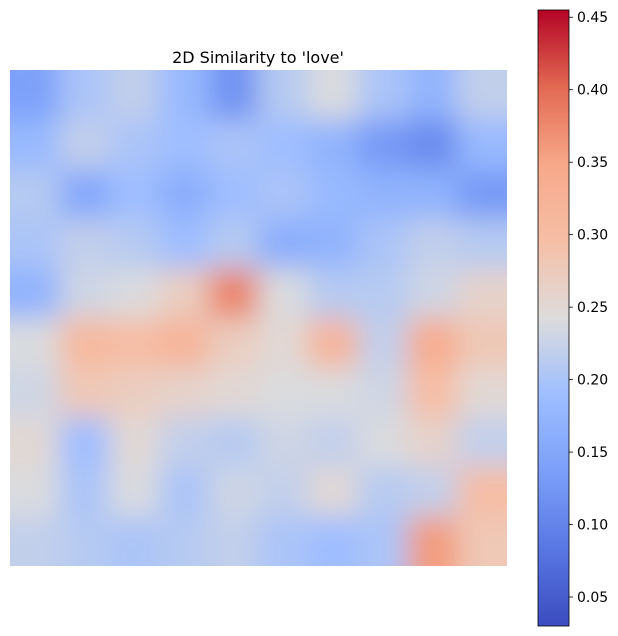 This screenshot has height=636, width=618. What do you see at coordinates (592, 163) in the screenshot?
I see `colorbar-tick-label: 0.35` at bounding box center [592, 163].